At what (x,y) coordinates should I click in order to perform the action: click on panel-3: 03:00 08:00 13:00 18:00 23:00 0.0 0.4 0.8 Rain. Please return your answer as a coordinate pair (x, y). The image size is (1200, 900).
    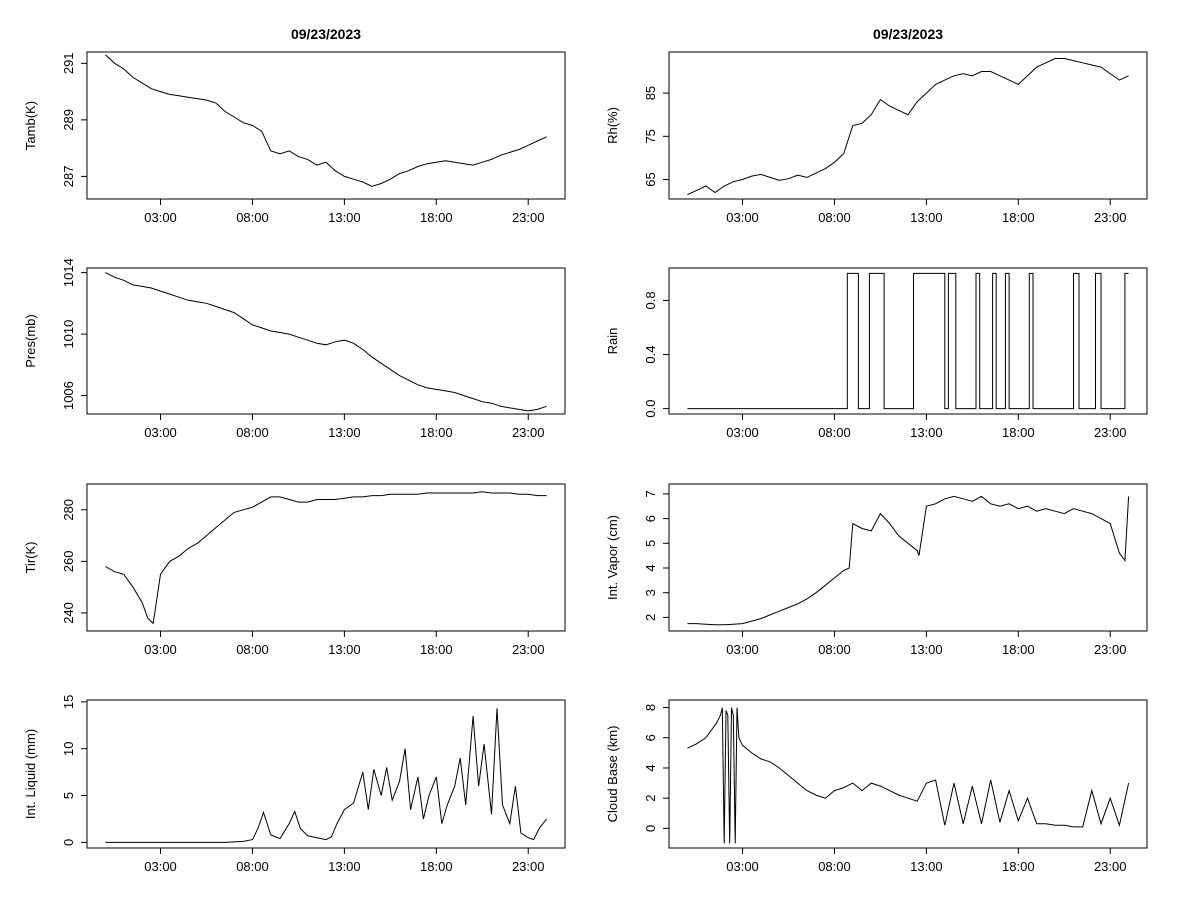
    Looking at the image, I should click on (876, 353).